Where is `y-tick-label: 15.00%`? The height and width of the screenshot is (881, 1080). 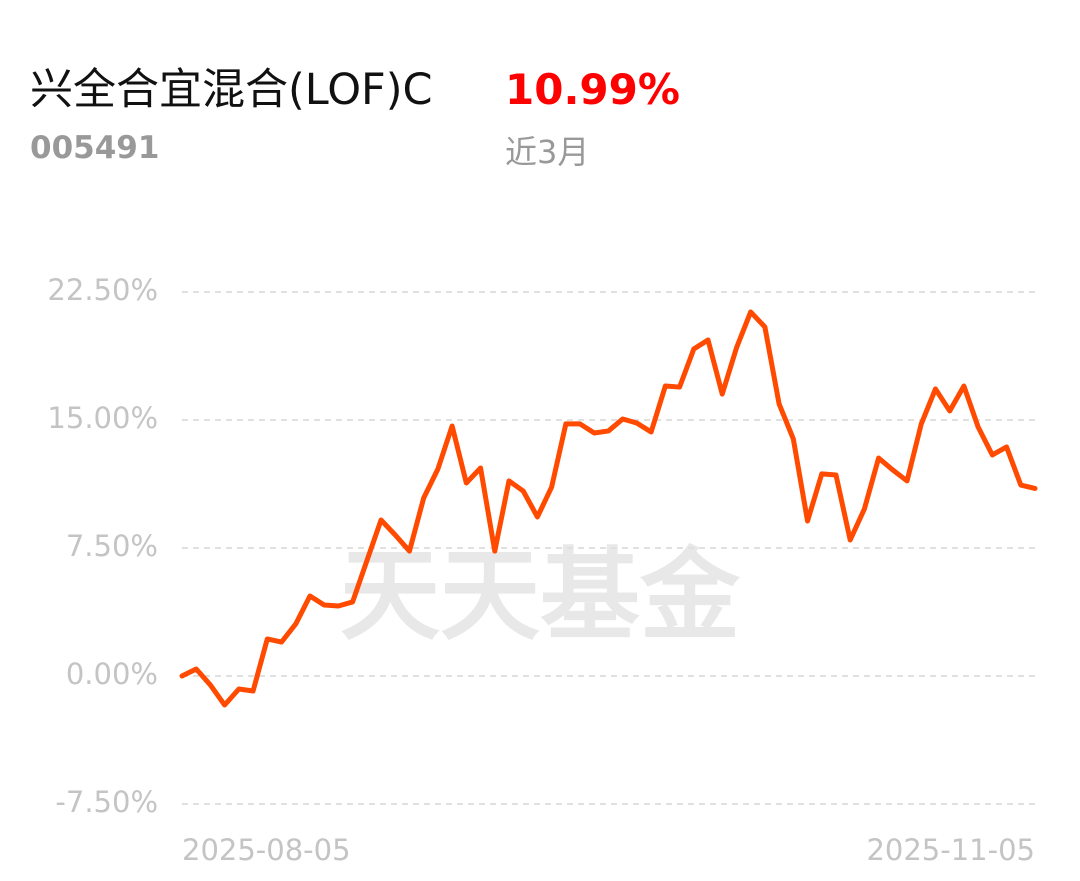 y-tick-label: 15.00% is located at coordinates (102, 418).